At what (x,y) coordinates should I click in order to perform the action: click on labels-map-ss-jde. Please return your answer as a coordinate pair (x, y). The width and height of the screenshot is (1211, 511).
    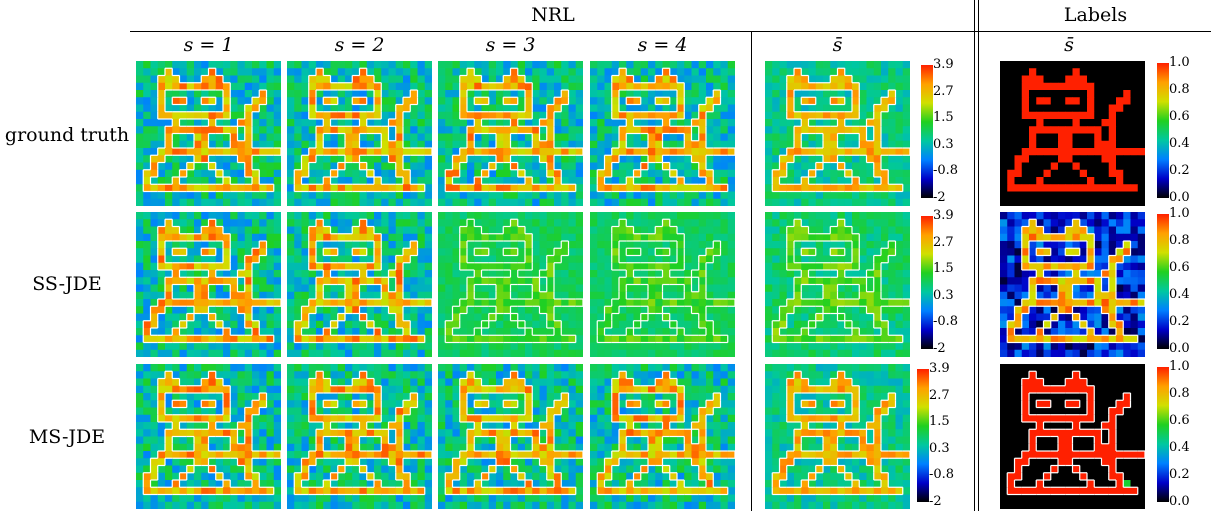
    Looking at the image, I should click on (1072, 284).